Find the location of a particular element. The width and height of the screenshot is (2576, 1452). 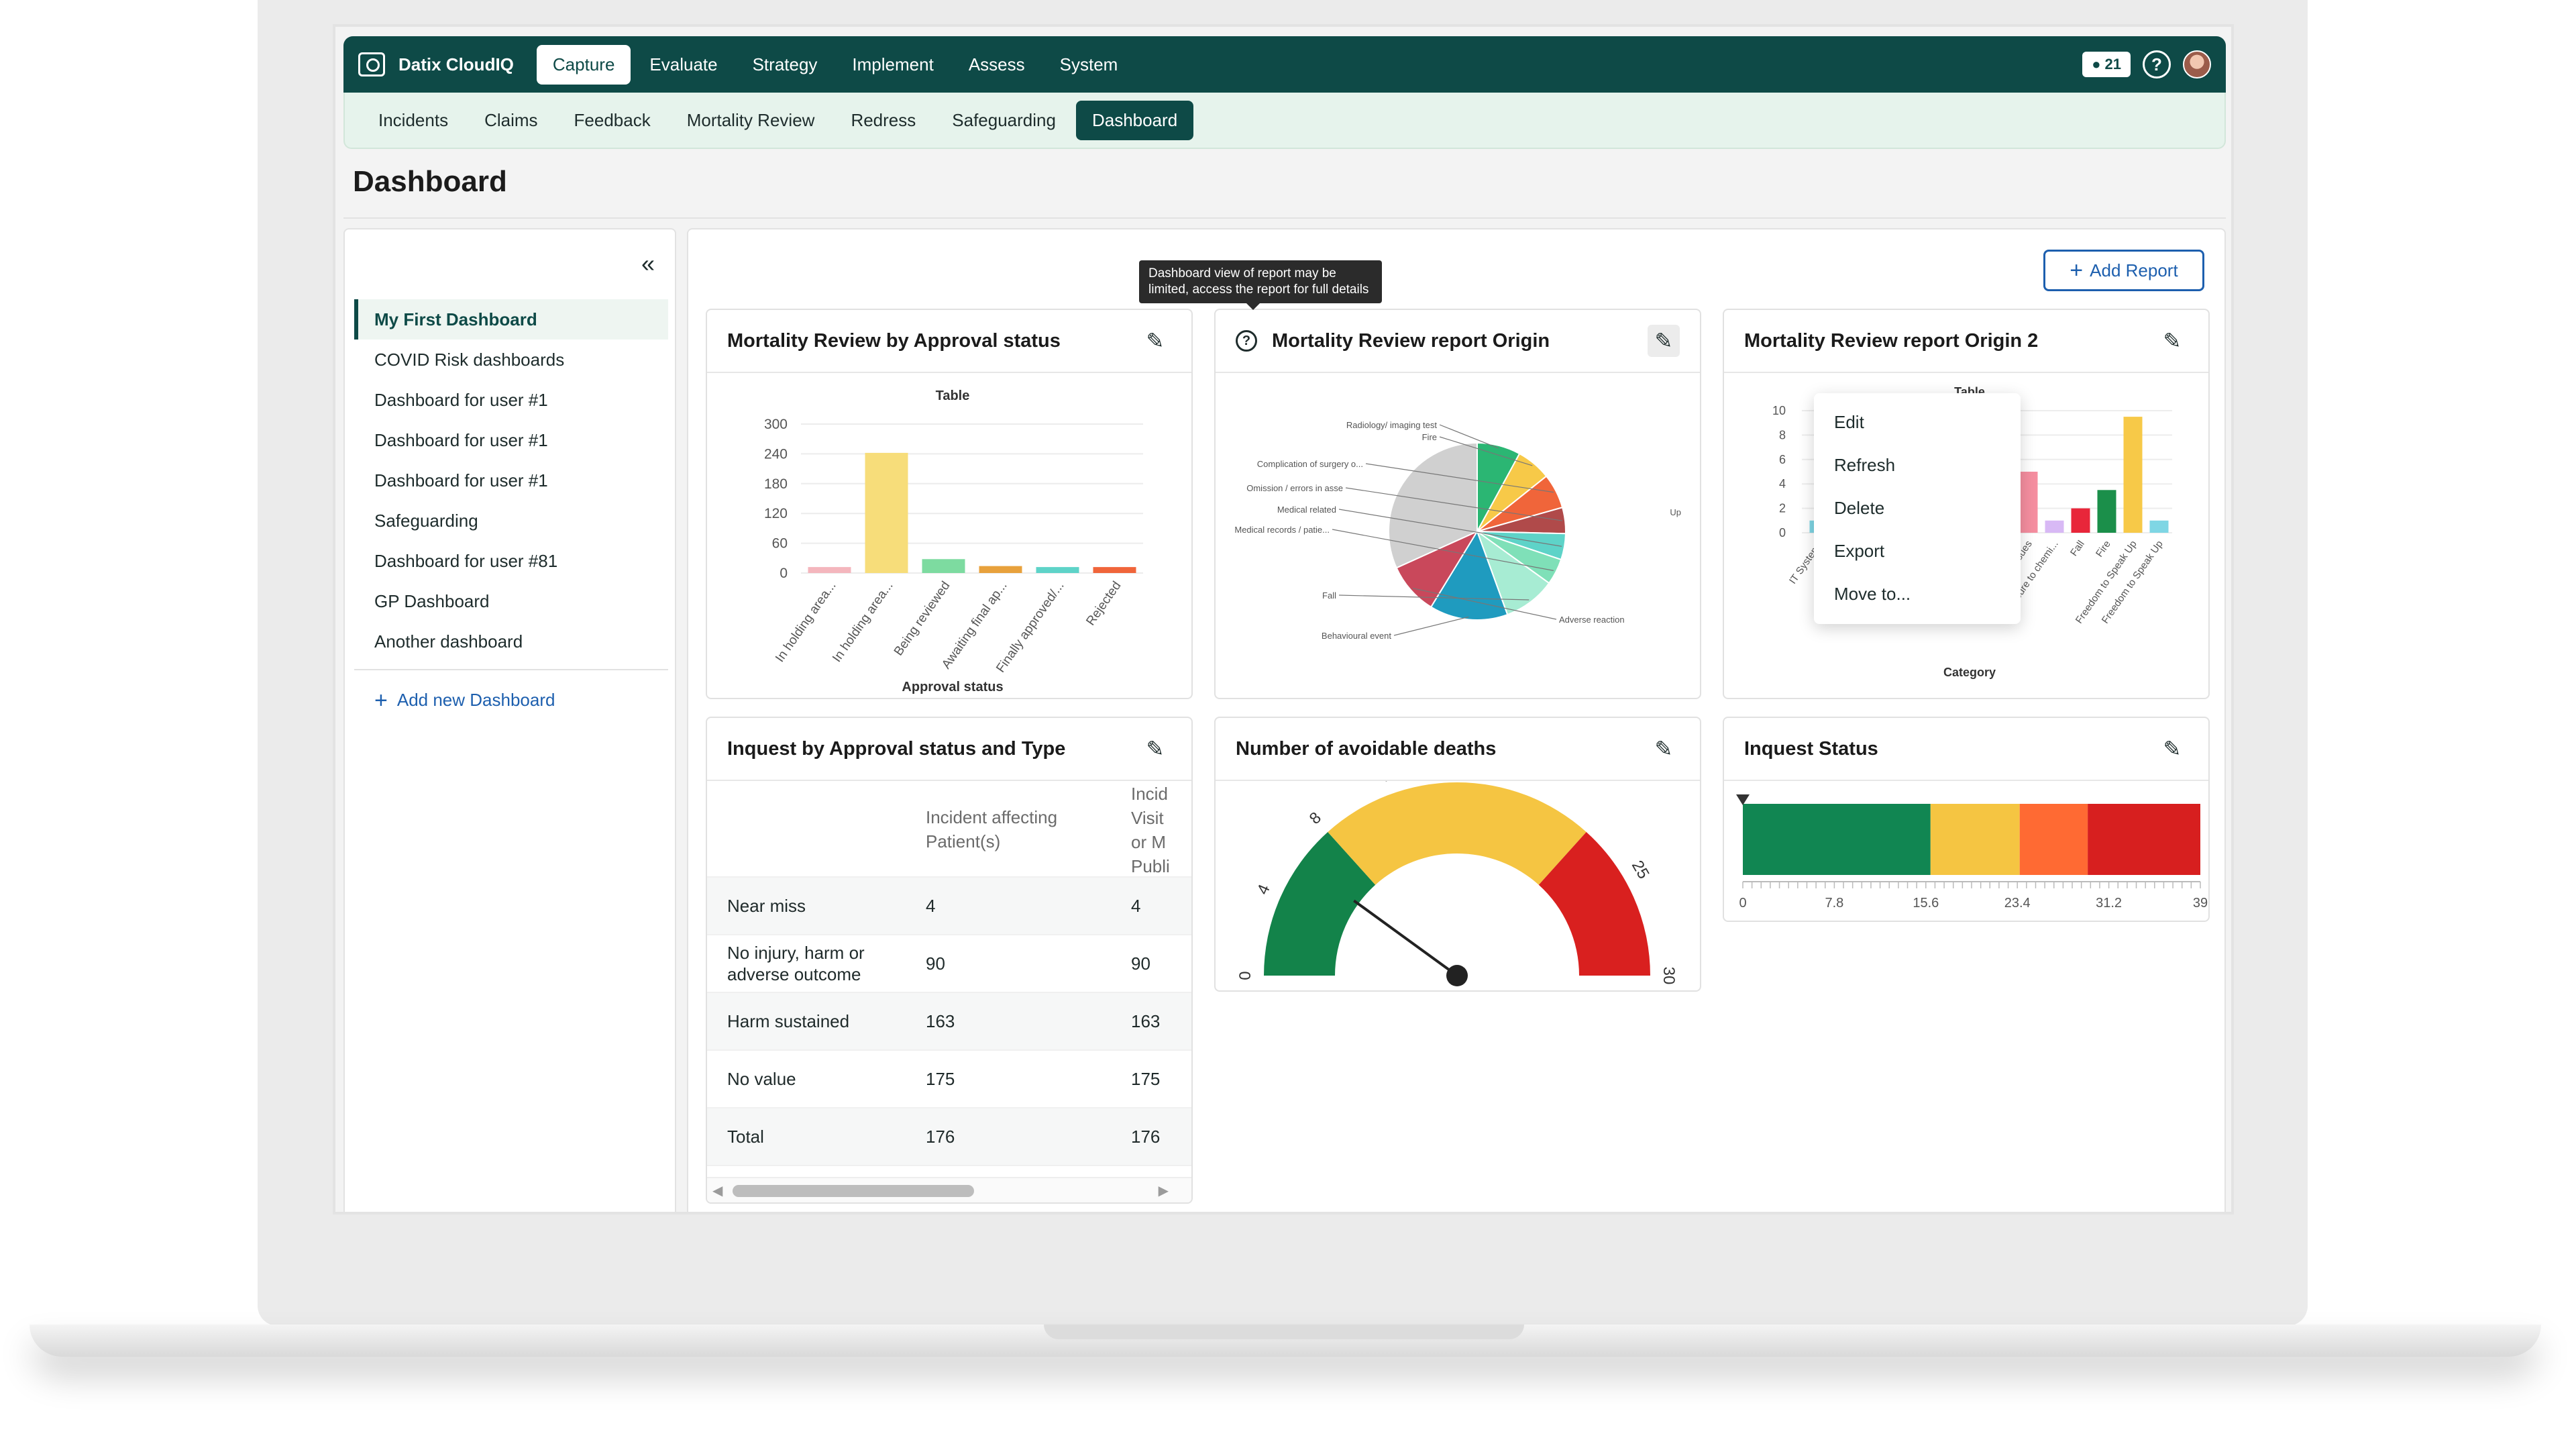

dashboard-item: Another dashboard is located at coordinates (448, 642).